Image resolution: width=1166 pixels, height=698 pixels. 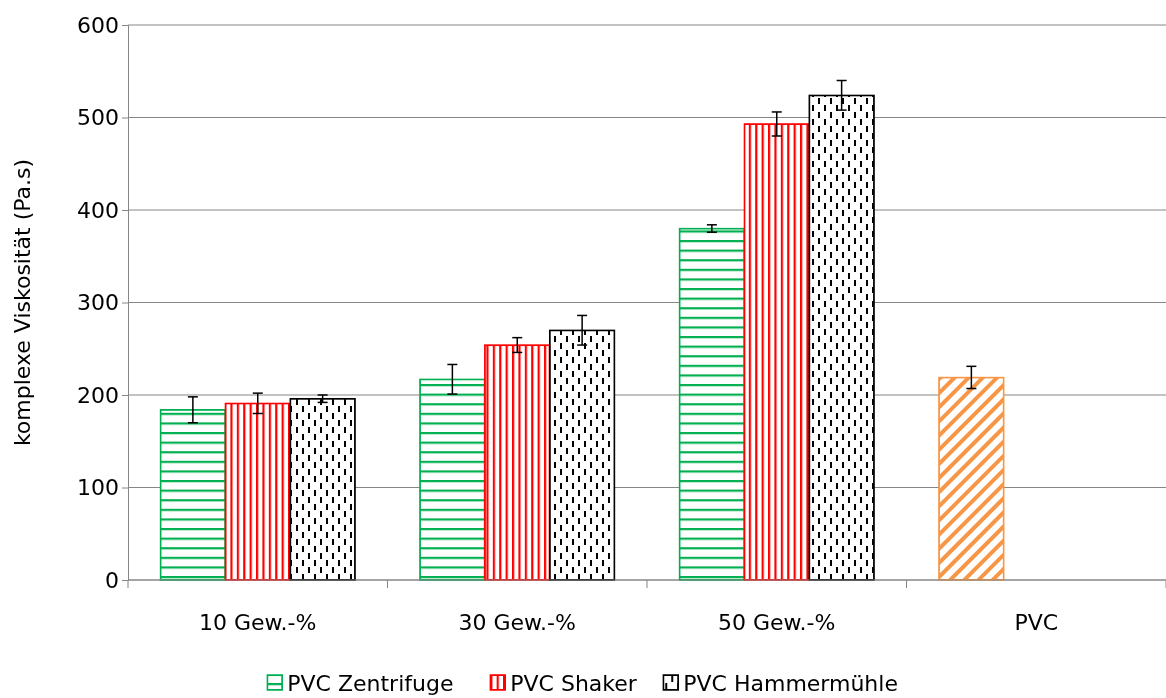 What do you see at coordinates (574, 683) in the screenshot?
I see `legend-label: PVC Shaker` at bounding box center [574, 683].